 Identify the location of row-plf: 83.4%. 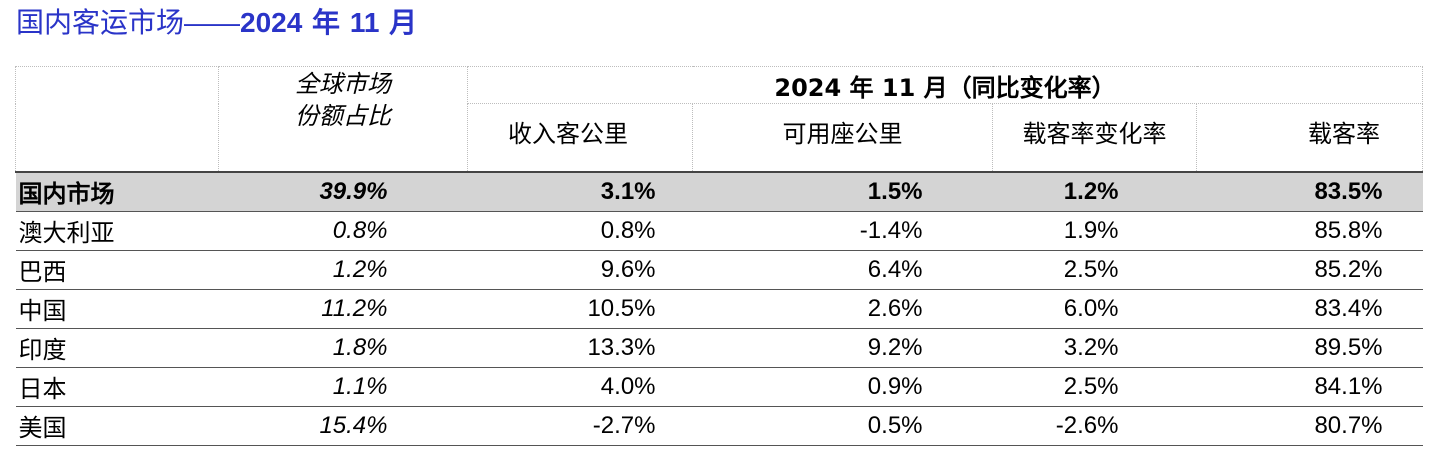
(1309, 308).